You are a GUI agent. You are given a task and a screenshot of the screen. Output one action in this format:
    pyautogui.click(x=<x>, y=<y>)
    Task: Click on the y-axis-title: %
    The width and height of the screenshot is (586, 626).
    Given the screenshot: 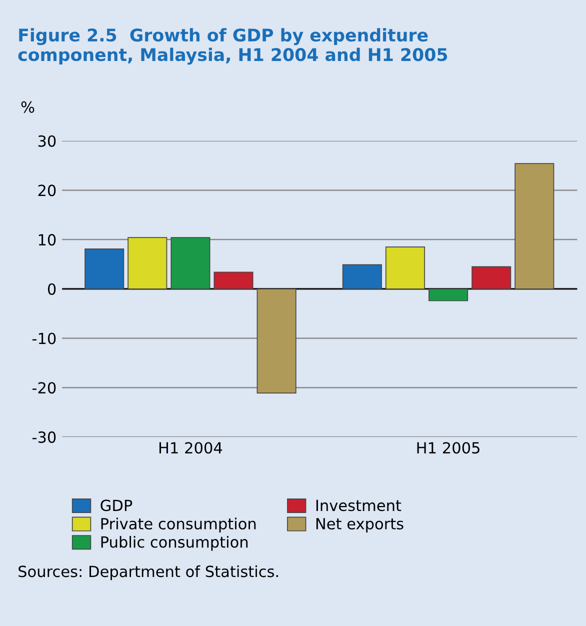 What is the action you would take?
    pyautogui.click(x=27, y=107)
    